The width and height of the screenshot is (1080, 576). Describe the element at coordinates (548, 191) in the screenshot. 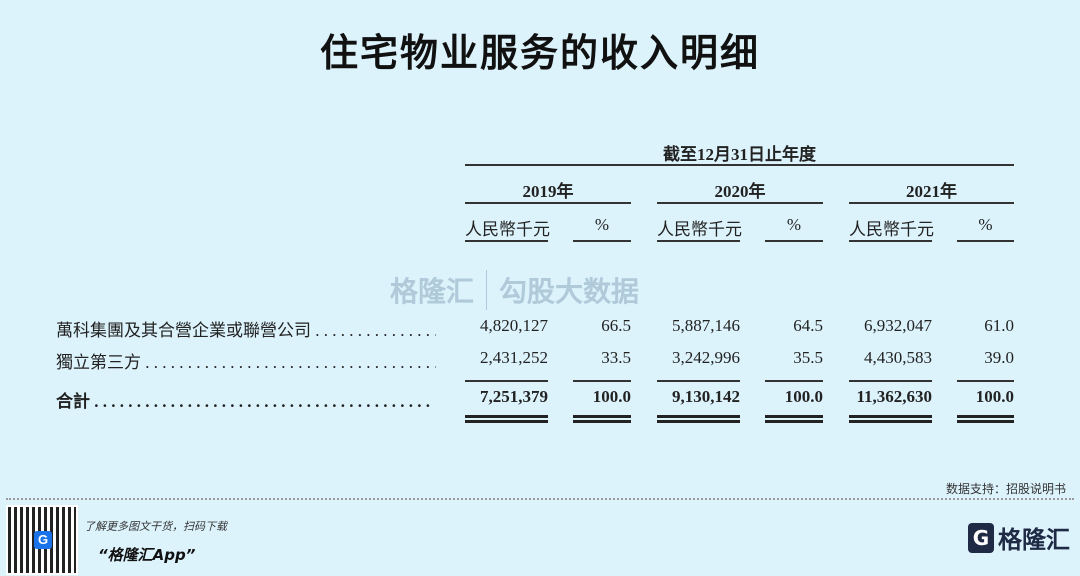

I see `year-header-2019: 2019年` at that location.